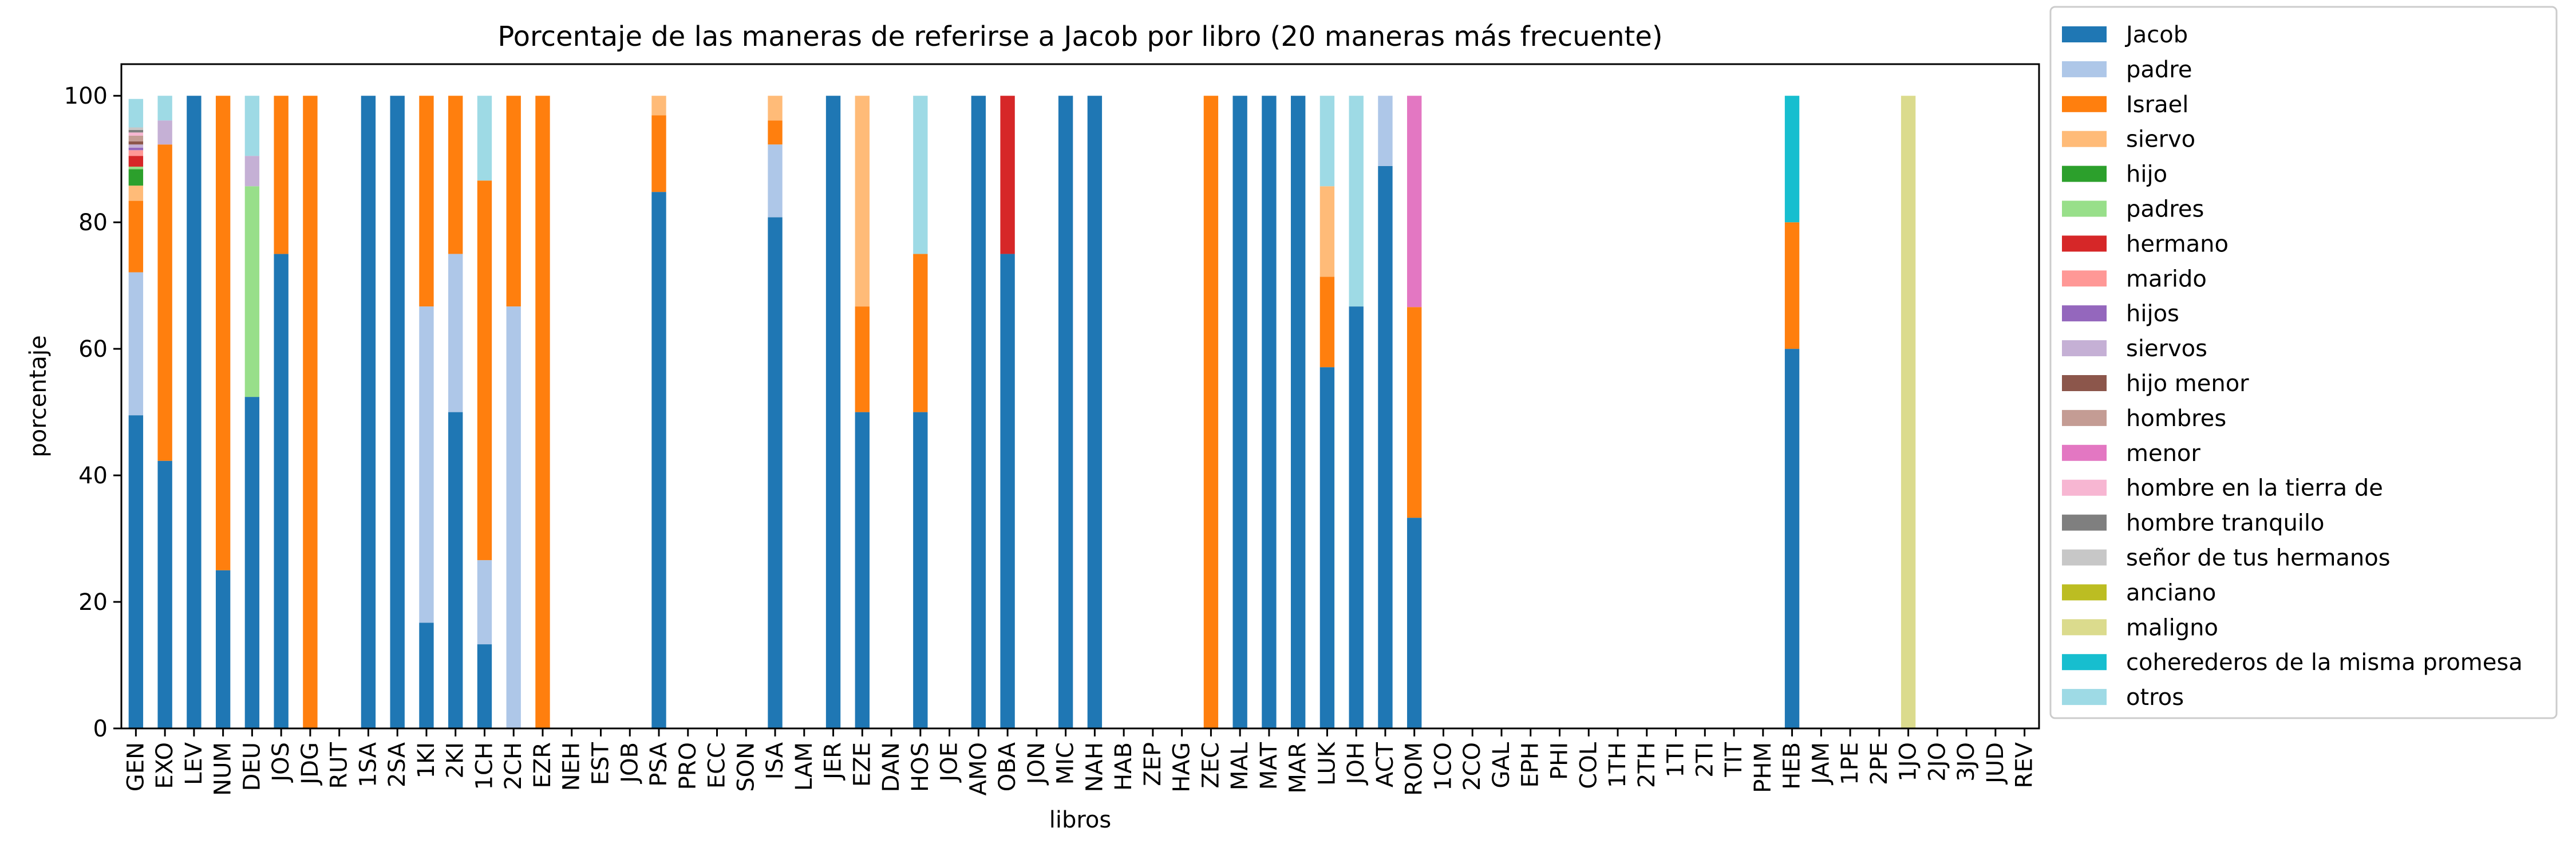  Describe the element at coordinates (862, 764) in the screenshot. I see `x-tick-label-EZE: EZE` at that location.